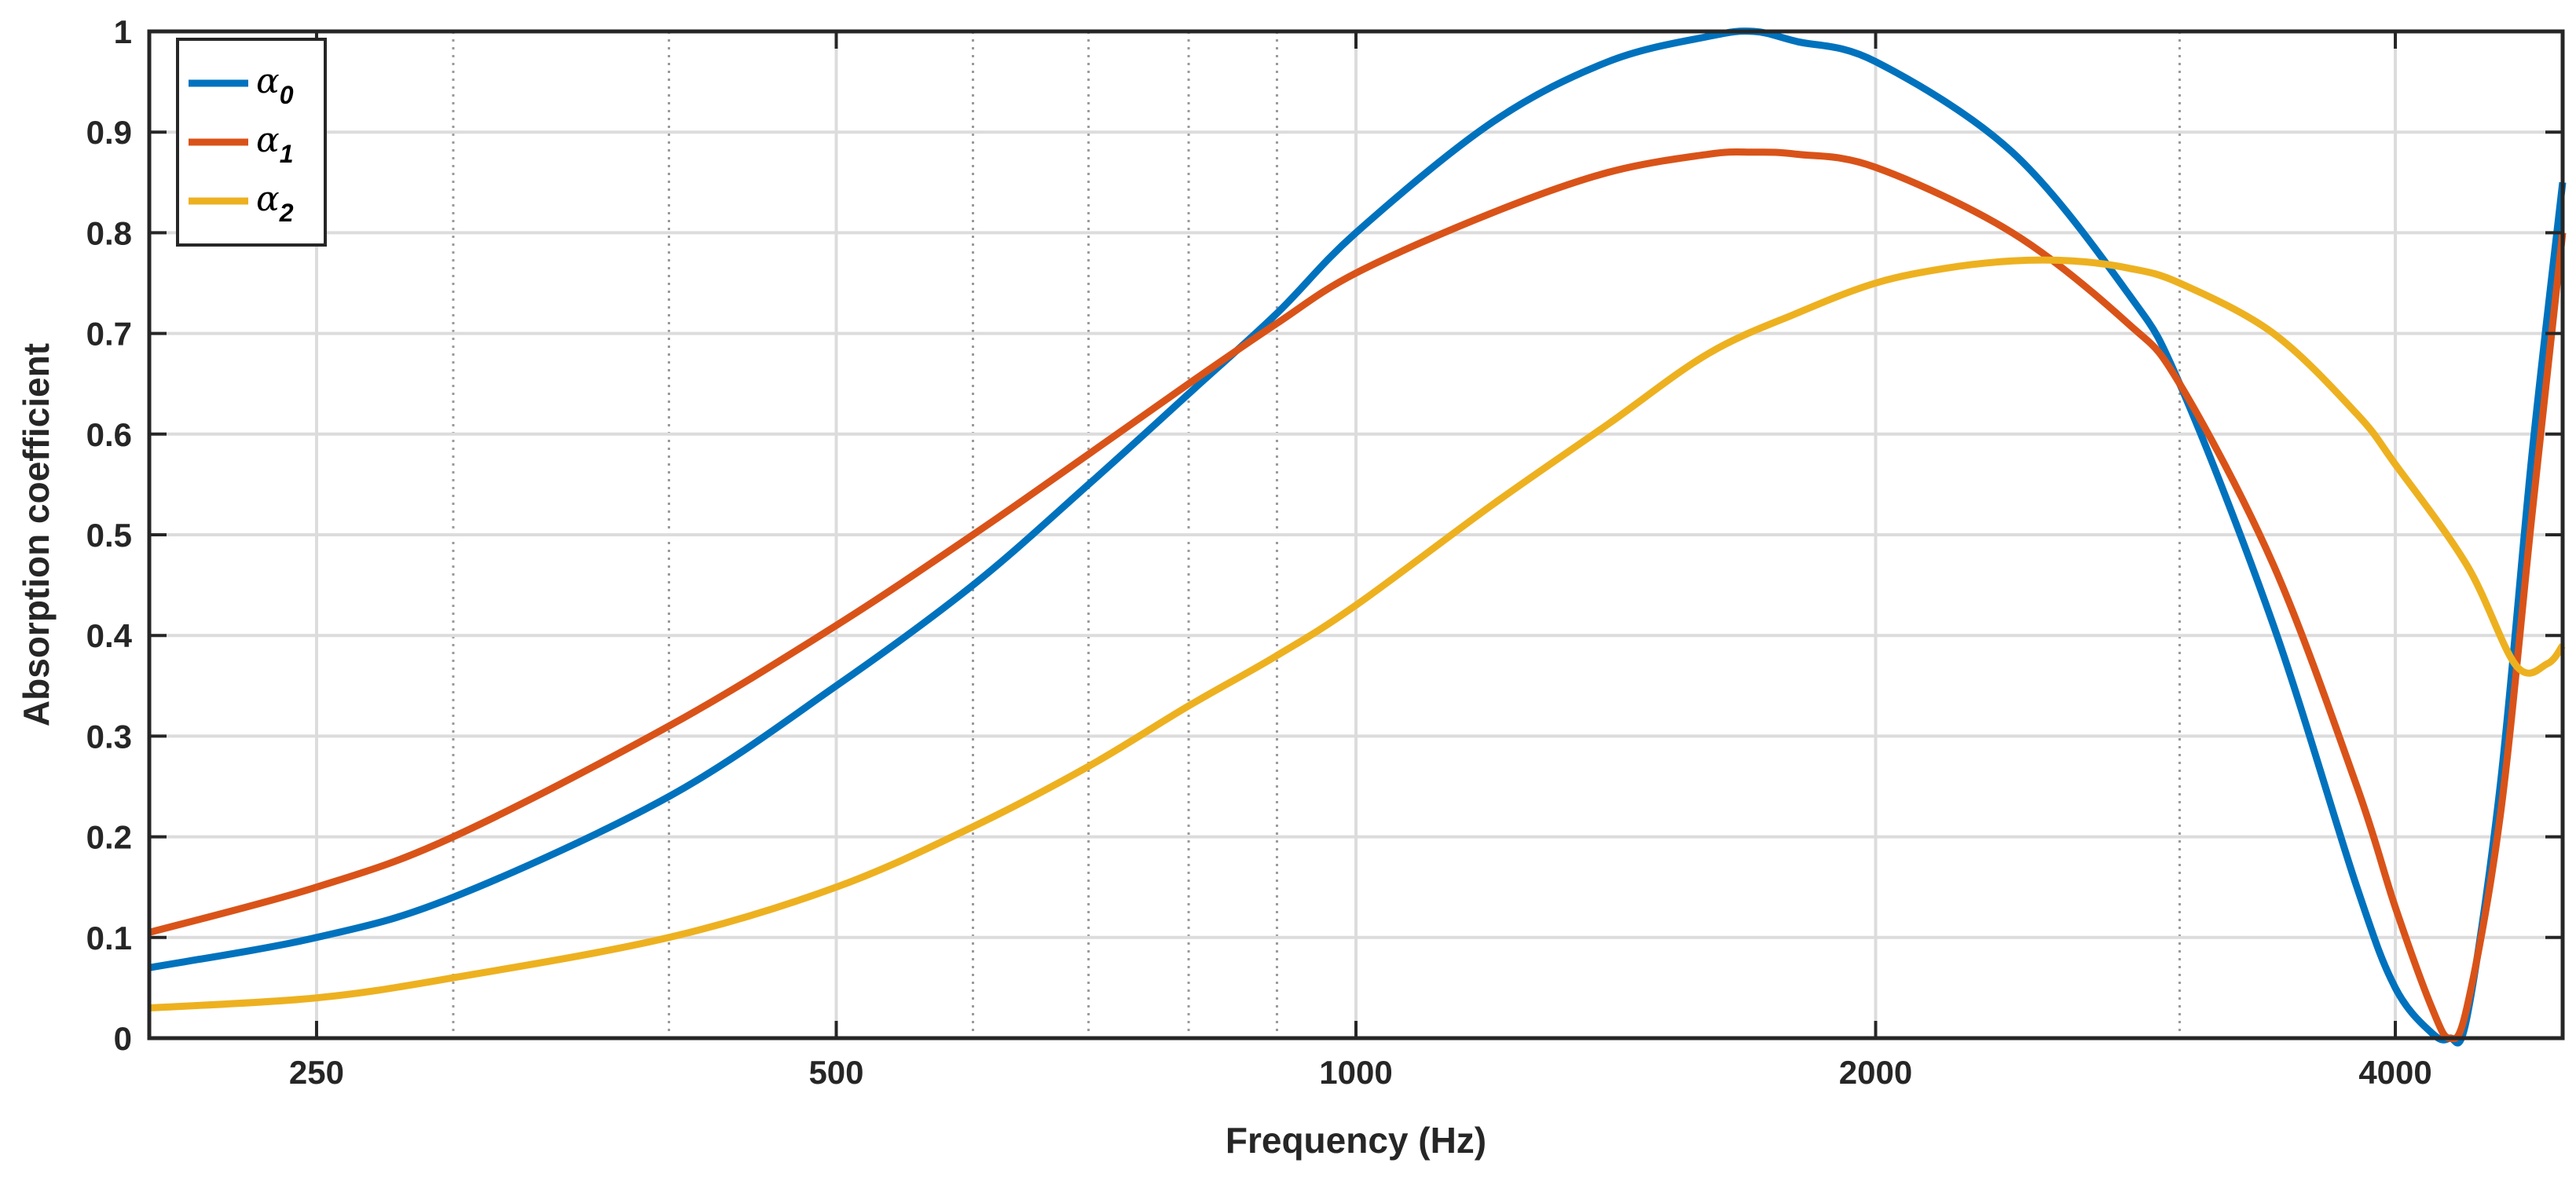  Describe the element at coordinates (836, 1072) in the screenshot. I see `x-tick-label-500: 500` at that location.